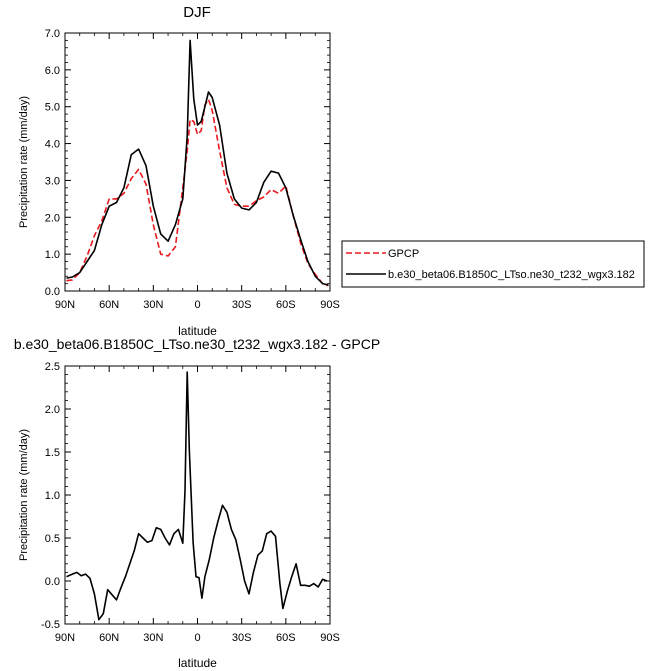 The image size is (649, 671). Describe the element at coordinates (52, 34) in the screenshot. I see `y-tick-label: 7.0` at that location.